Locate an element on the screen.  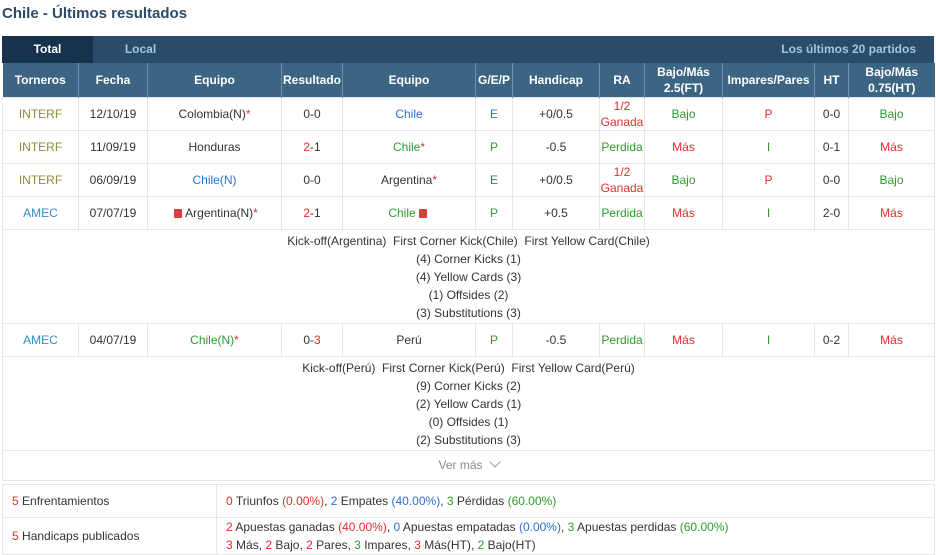
ver-mas-label: Ver más is located at coordinates (460, 465).